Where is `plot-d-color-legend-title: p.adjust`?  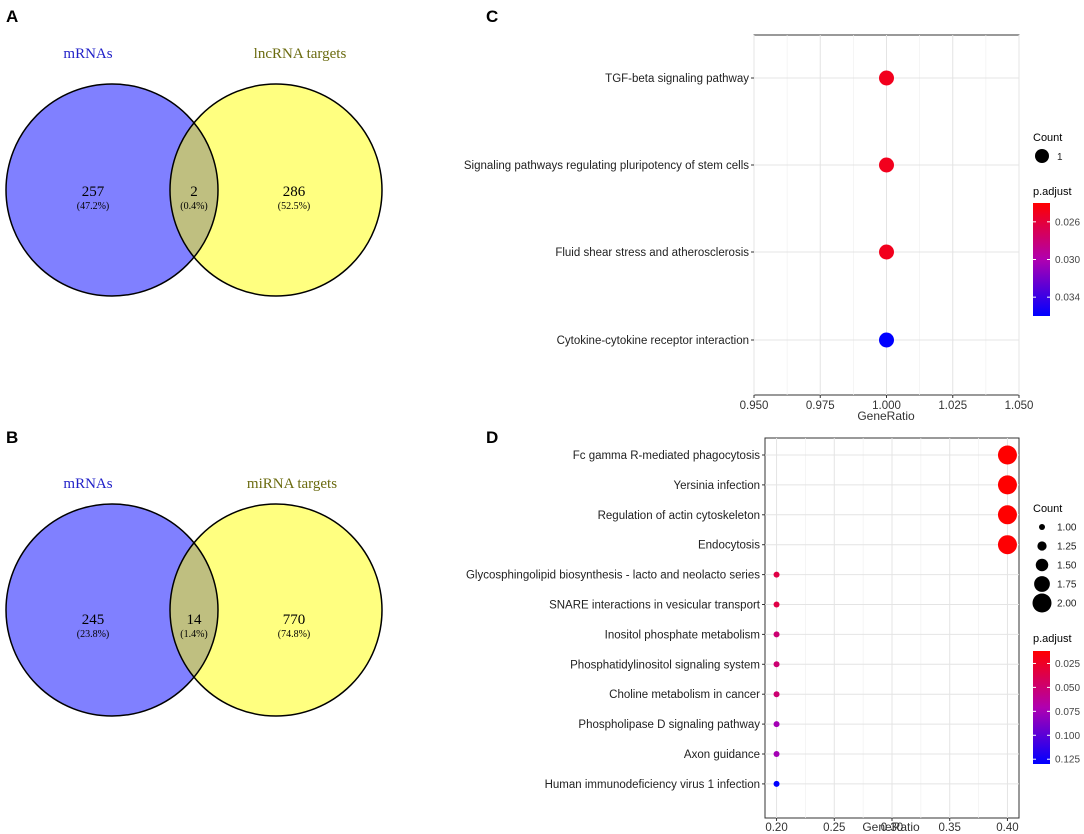 plot-d-color-legend-title: p.adjust is located at coordinates (1052, 639).